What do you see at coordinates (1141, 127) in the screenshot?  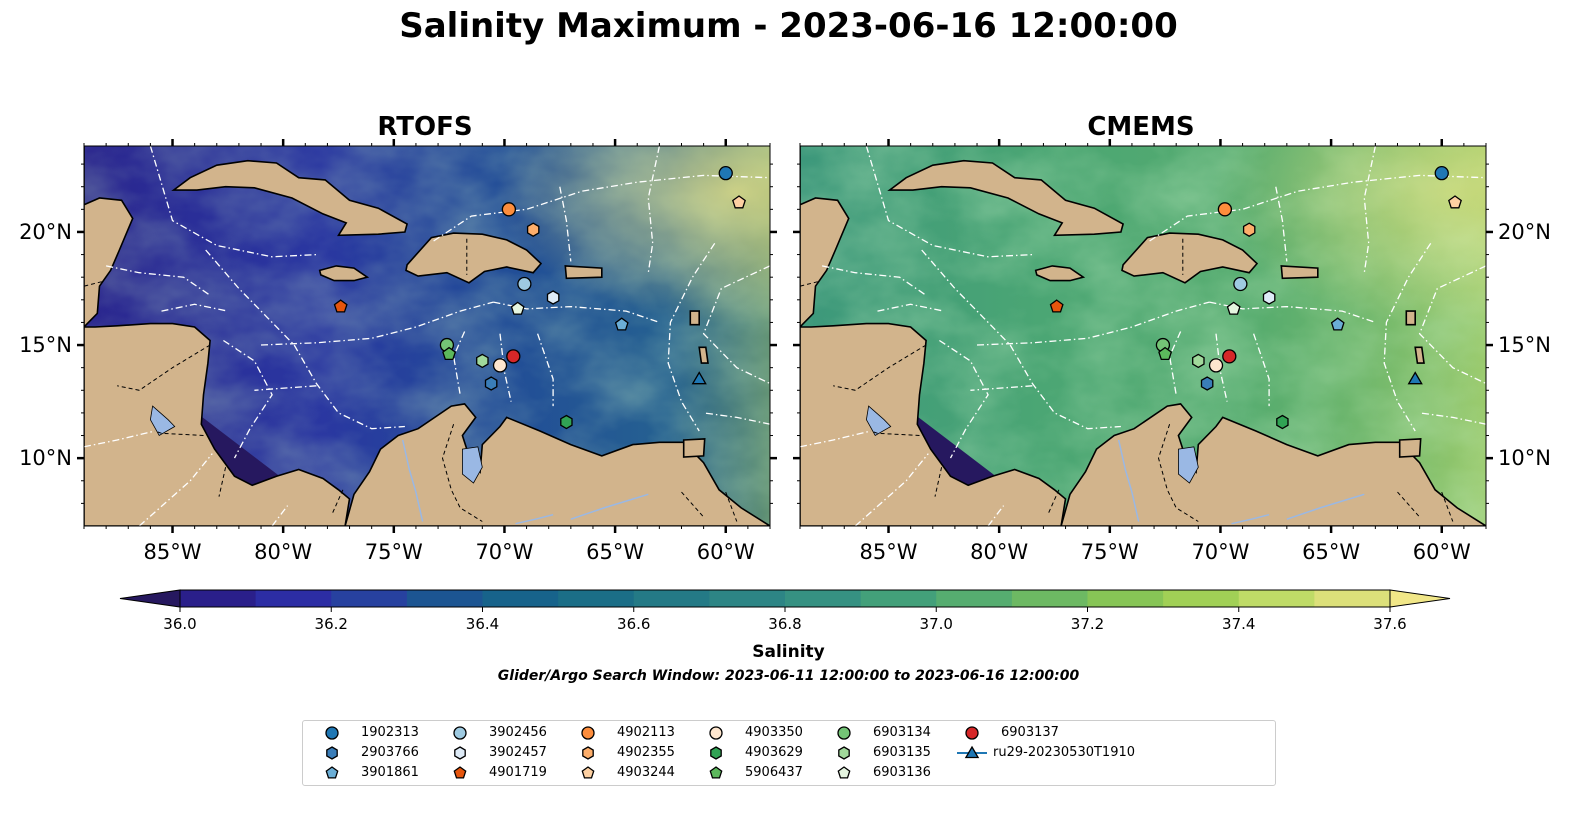 I see `panel-title-cmems: CMEMS` at bounding box center [1141, 127].